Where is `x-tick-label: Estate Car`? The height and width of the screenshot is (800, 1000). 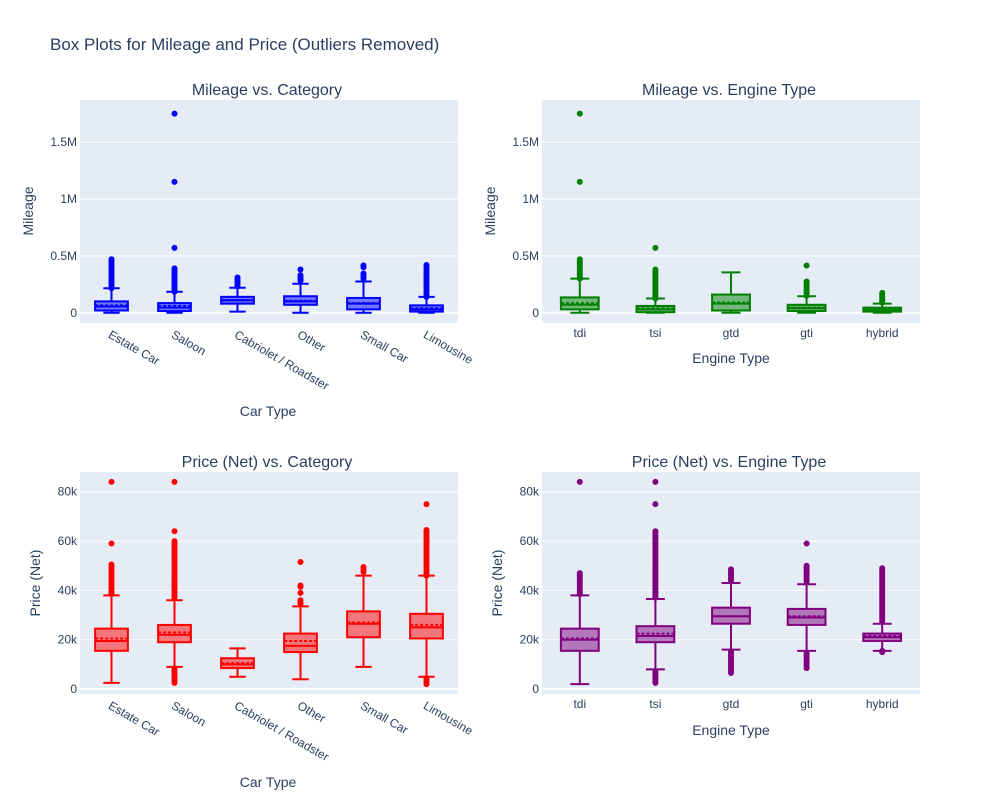
x-tick-label: Estate Car is located at coordinates (134, 347).